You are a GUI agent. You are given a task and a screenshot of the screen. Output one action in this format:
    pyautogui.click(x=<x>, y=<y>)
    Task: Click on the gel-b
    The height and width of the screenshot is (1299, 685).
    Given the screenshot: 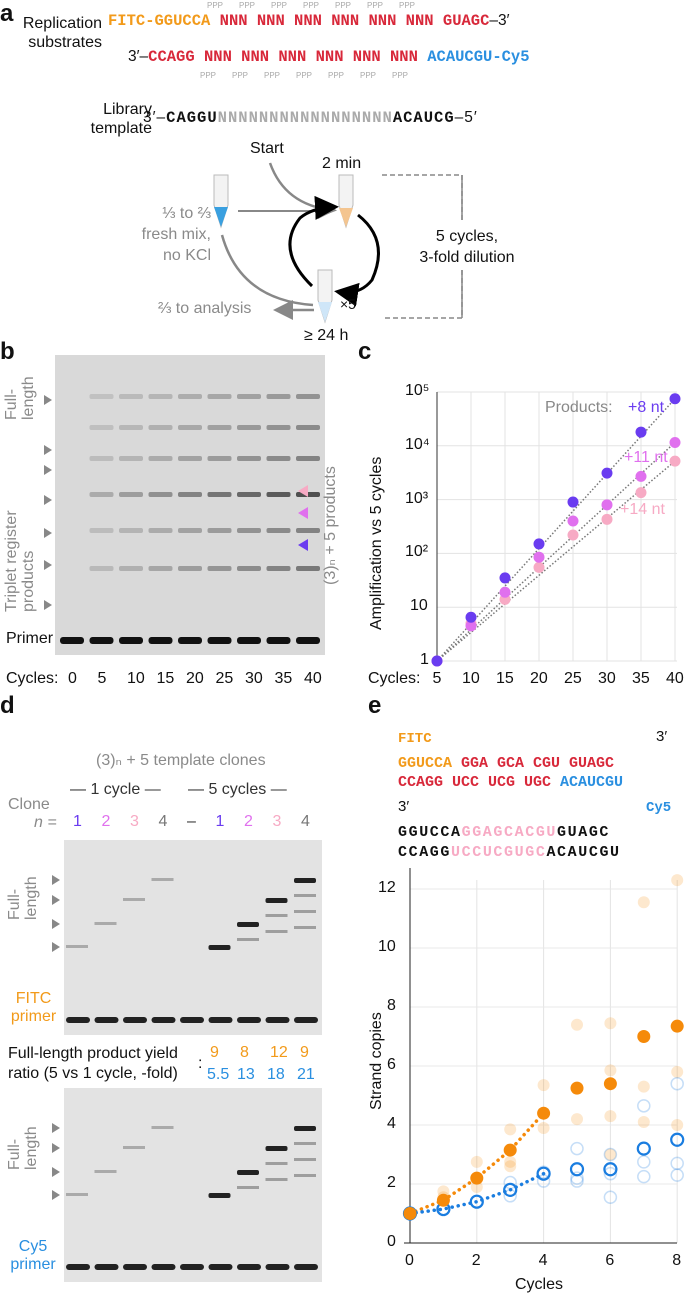 What is the action you would take?
    pyautogui.click(x=184, y=505)
    